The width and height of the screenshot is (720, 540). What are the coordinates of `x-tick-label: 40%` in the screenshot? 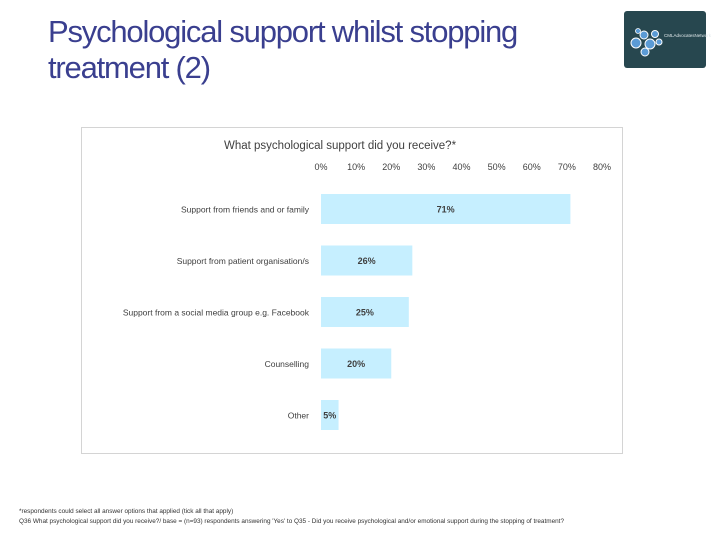 It's located at (461, 167).